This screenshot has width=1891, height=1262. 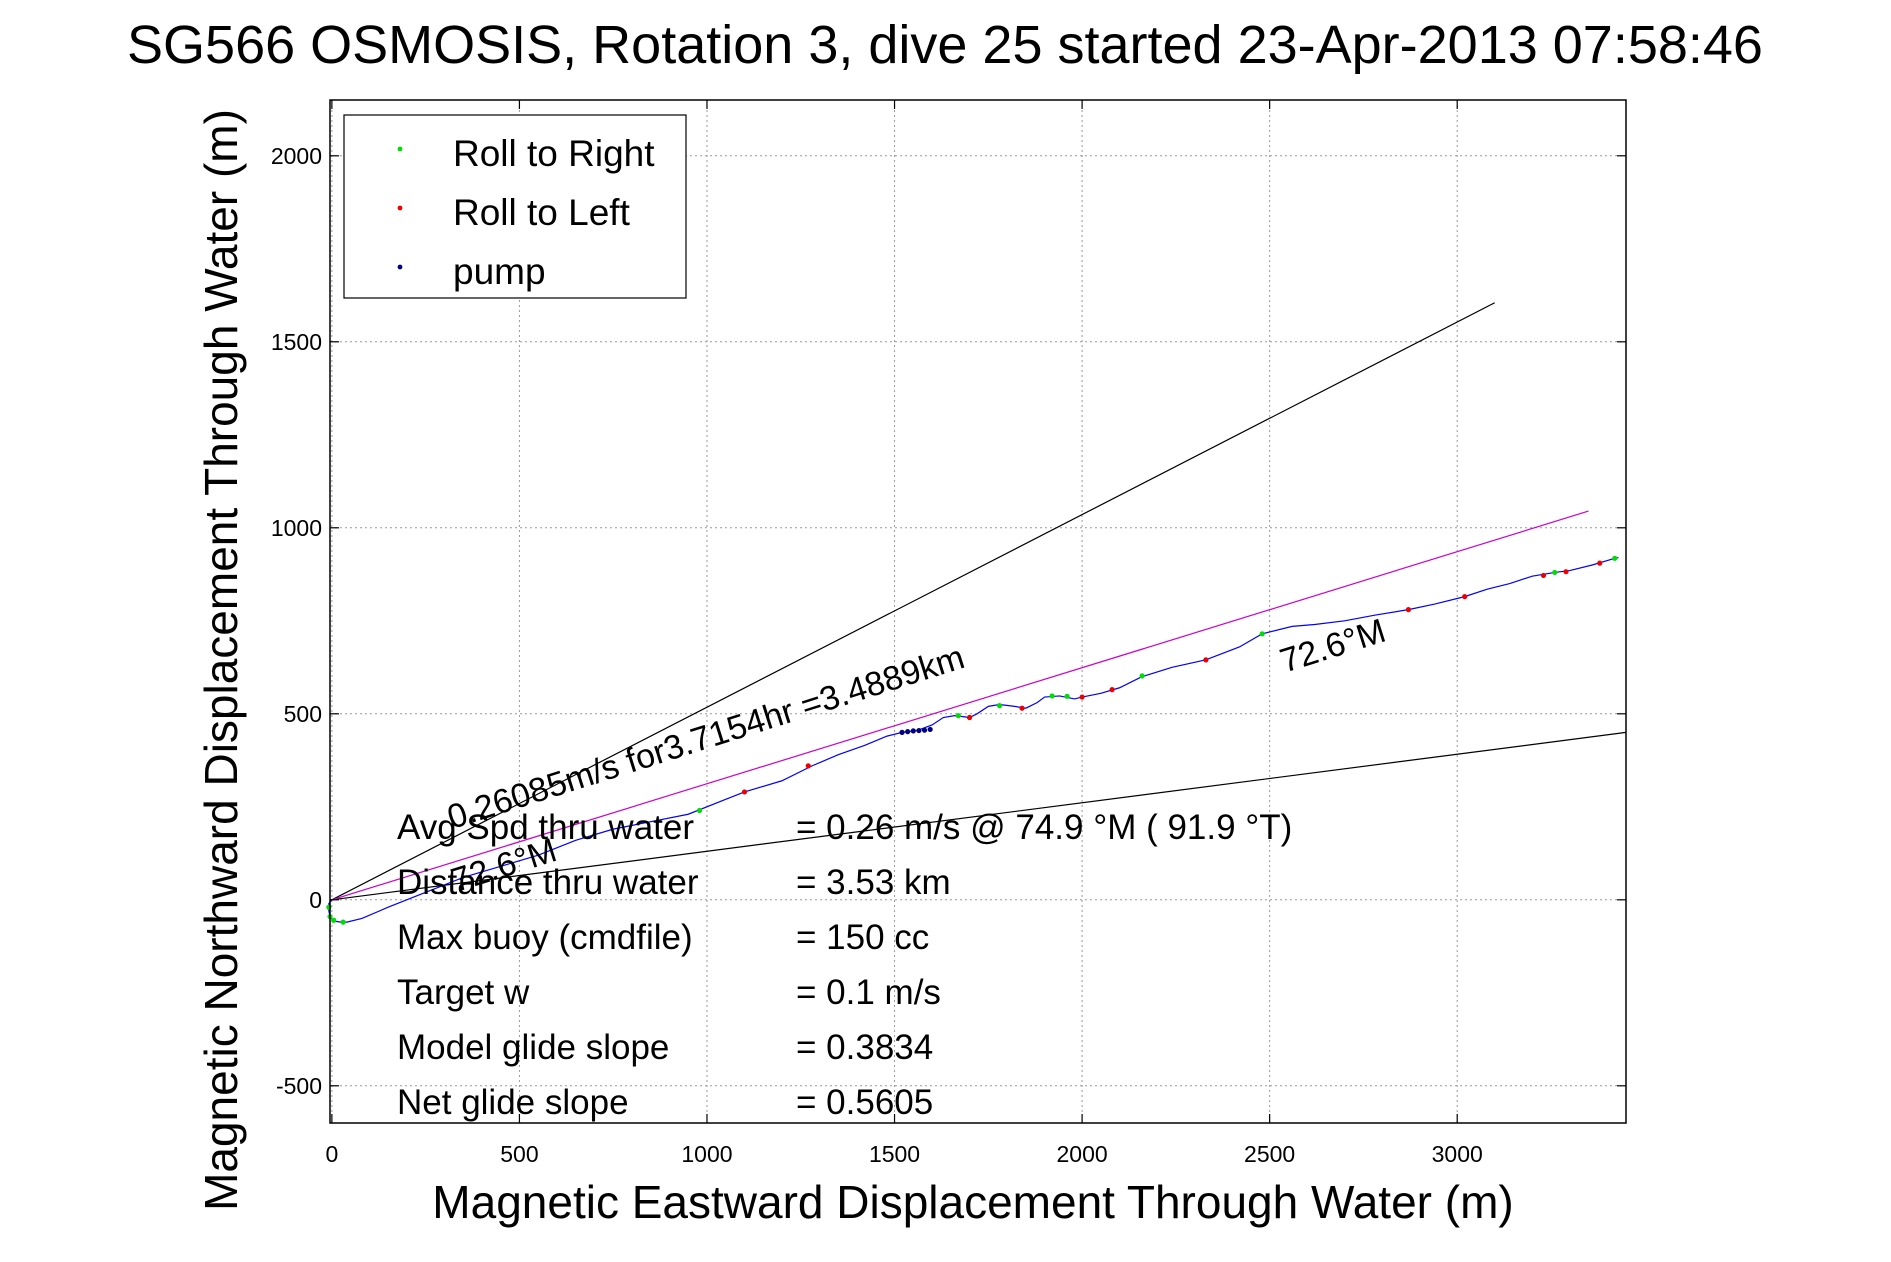 What do you see at coordinates (545, 827) in the screenshot?
I see `stat-label: Avg Spd thru water` at bounding box center [545, 827].